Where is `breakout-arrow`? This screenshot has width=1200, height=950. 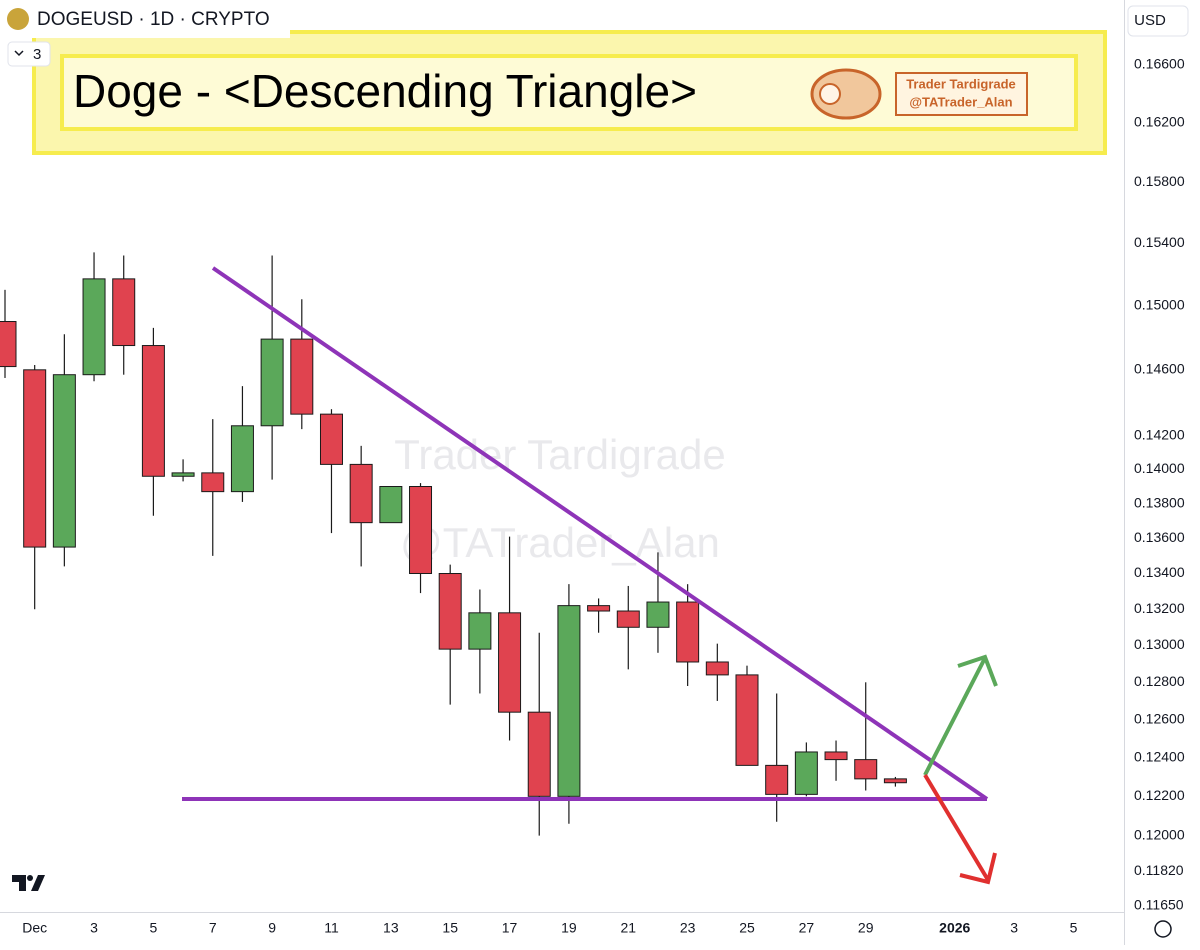 breakout-arrow is located at coordinates (955, 716).